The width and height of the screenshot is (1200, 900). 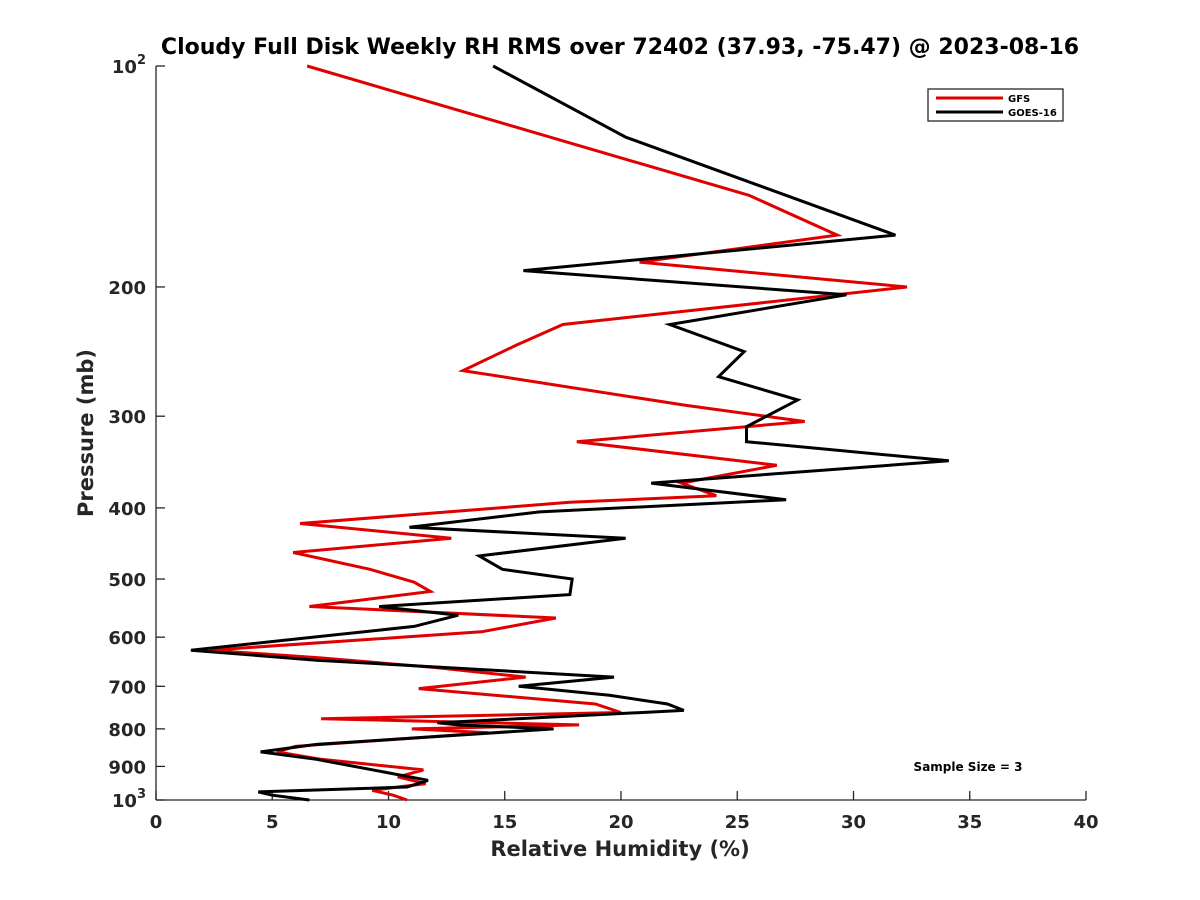 I want to click on x-tick-label: 15, so click(x=504, y=822).